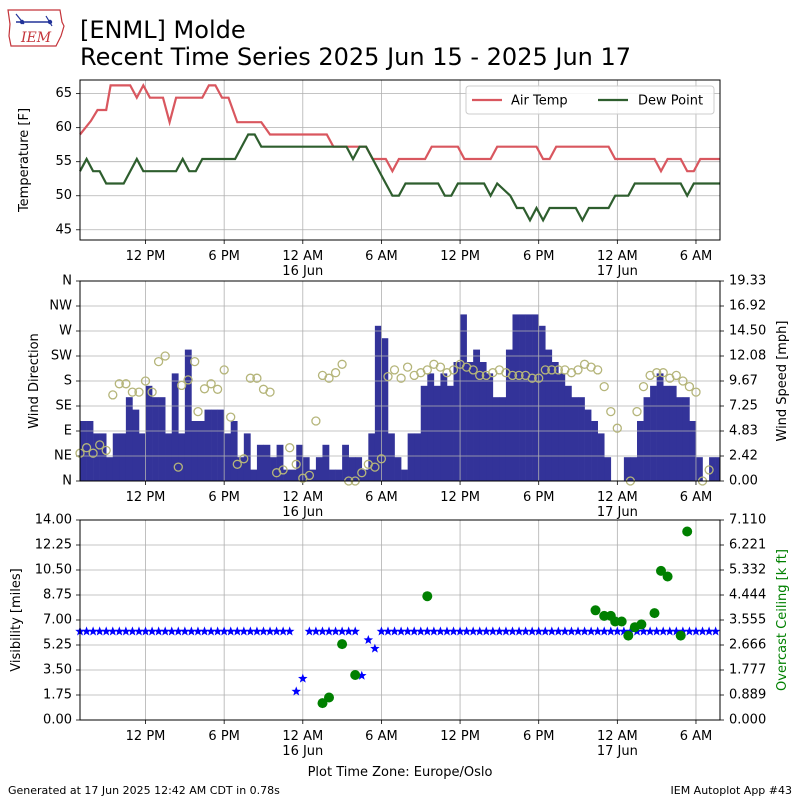 Image resolution: width=800 pixels, height=800 pixels. I want to click on wind-dir-tick-label: S, so click(68, 381).